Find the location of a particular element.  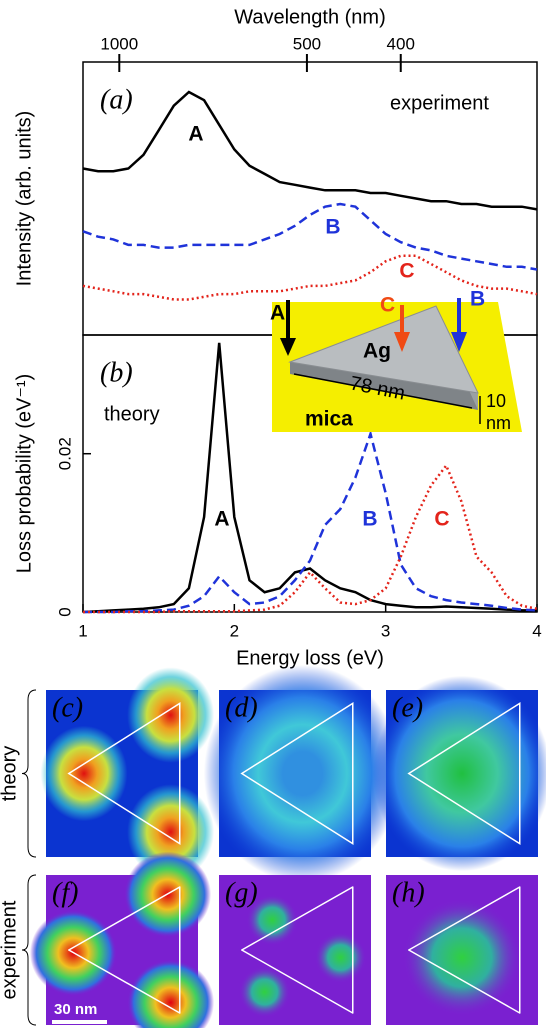

x-tick-label: 1 is located at coordinates (82, 630).